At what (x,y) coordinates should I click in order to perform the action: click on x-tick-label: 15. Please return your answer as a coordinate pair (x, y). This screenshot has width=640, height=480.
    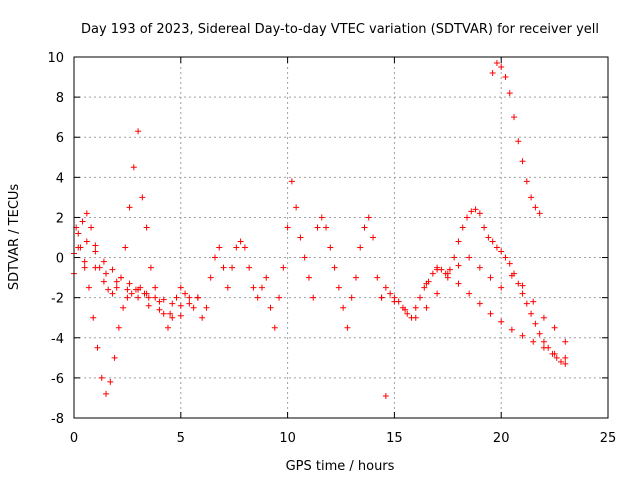
    Looking at the image, I should click on (394, 438).